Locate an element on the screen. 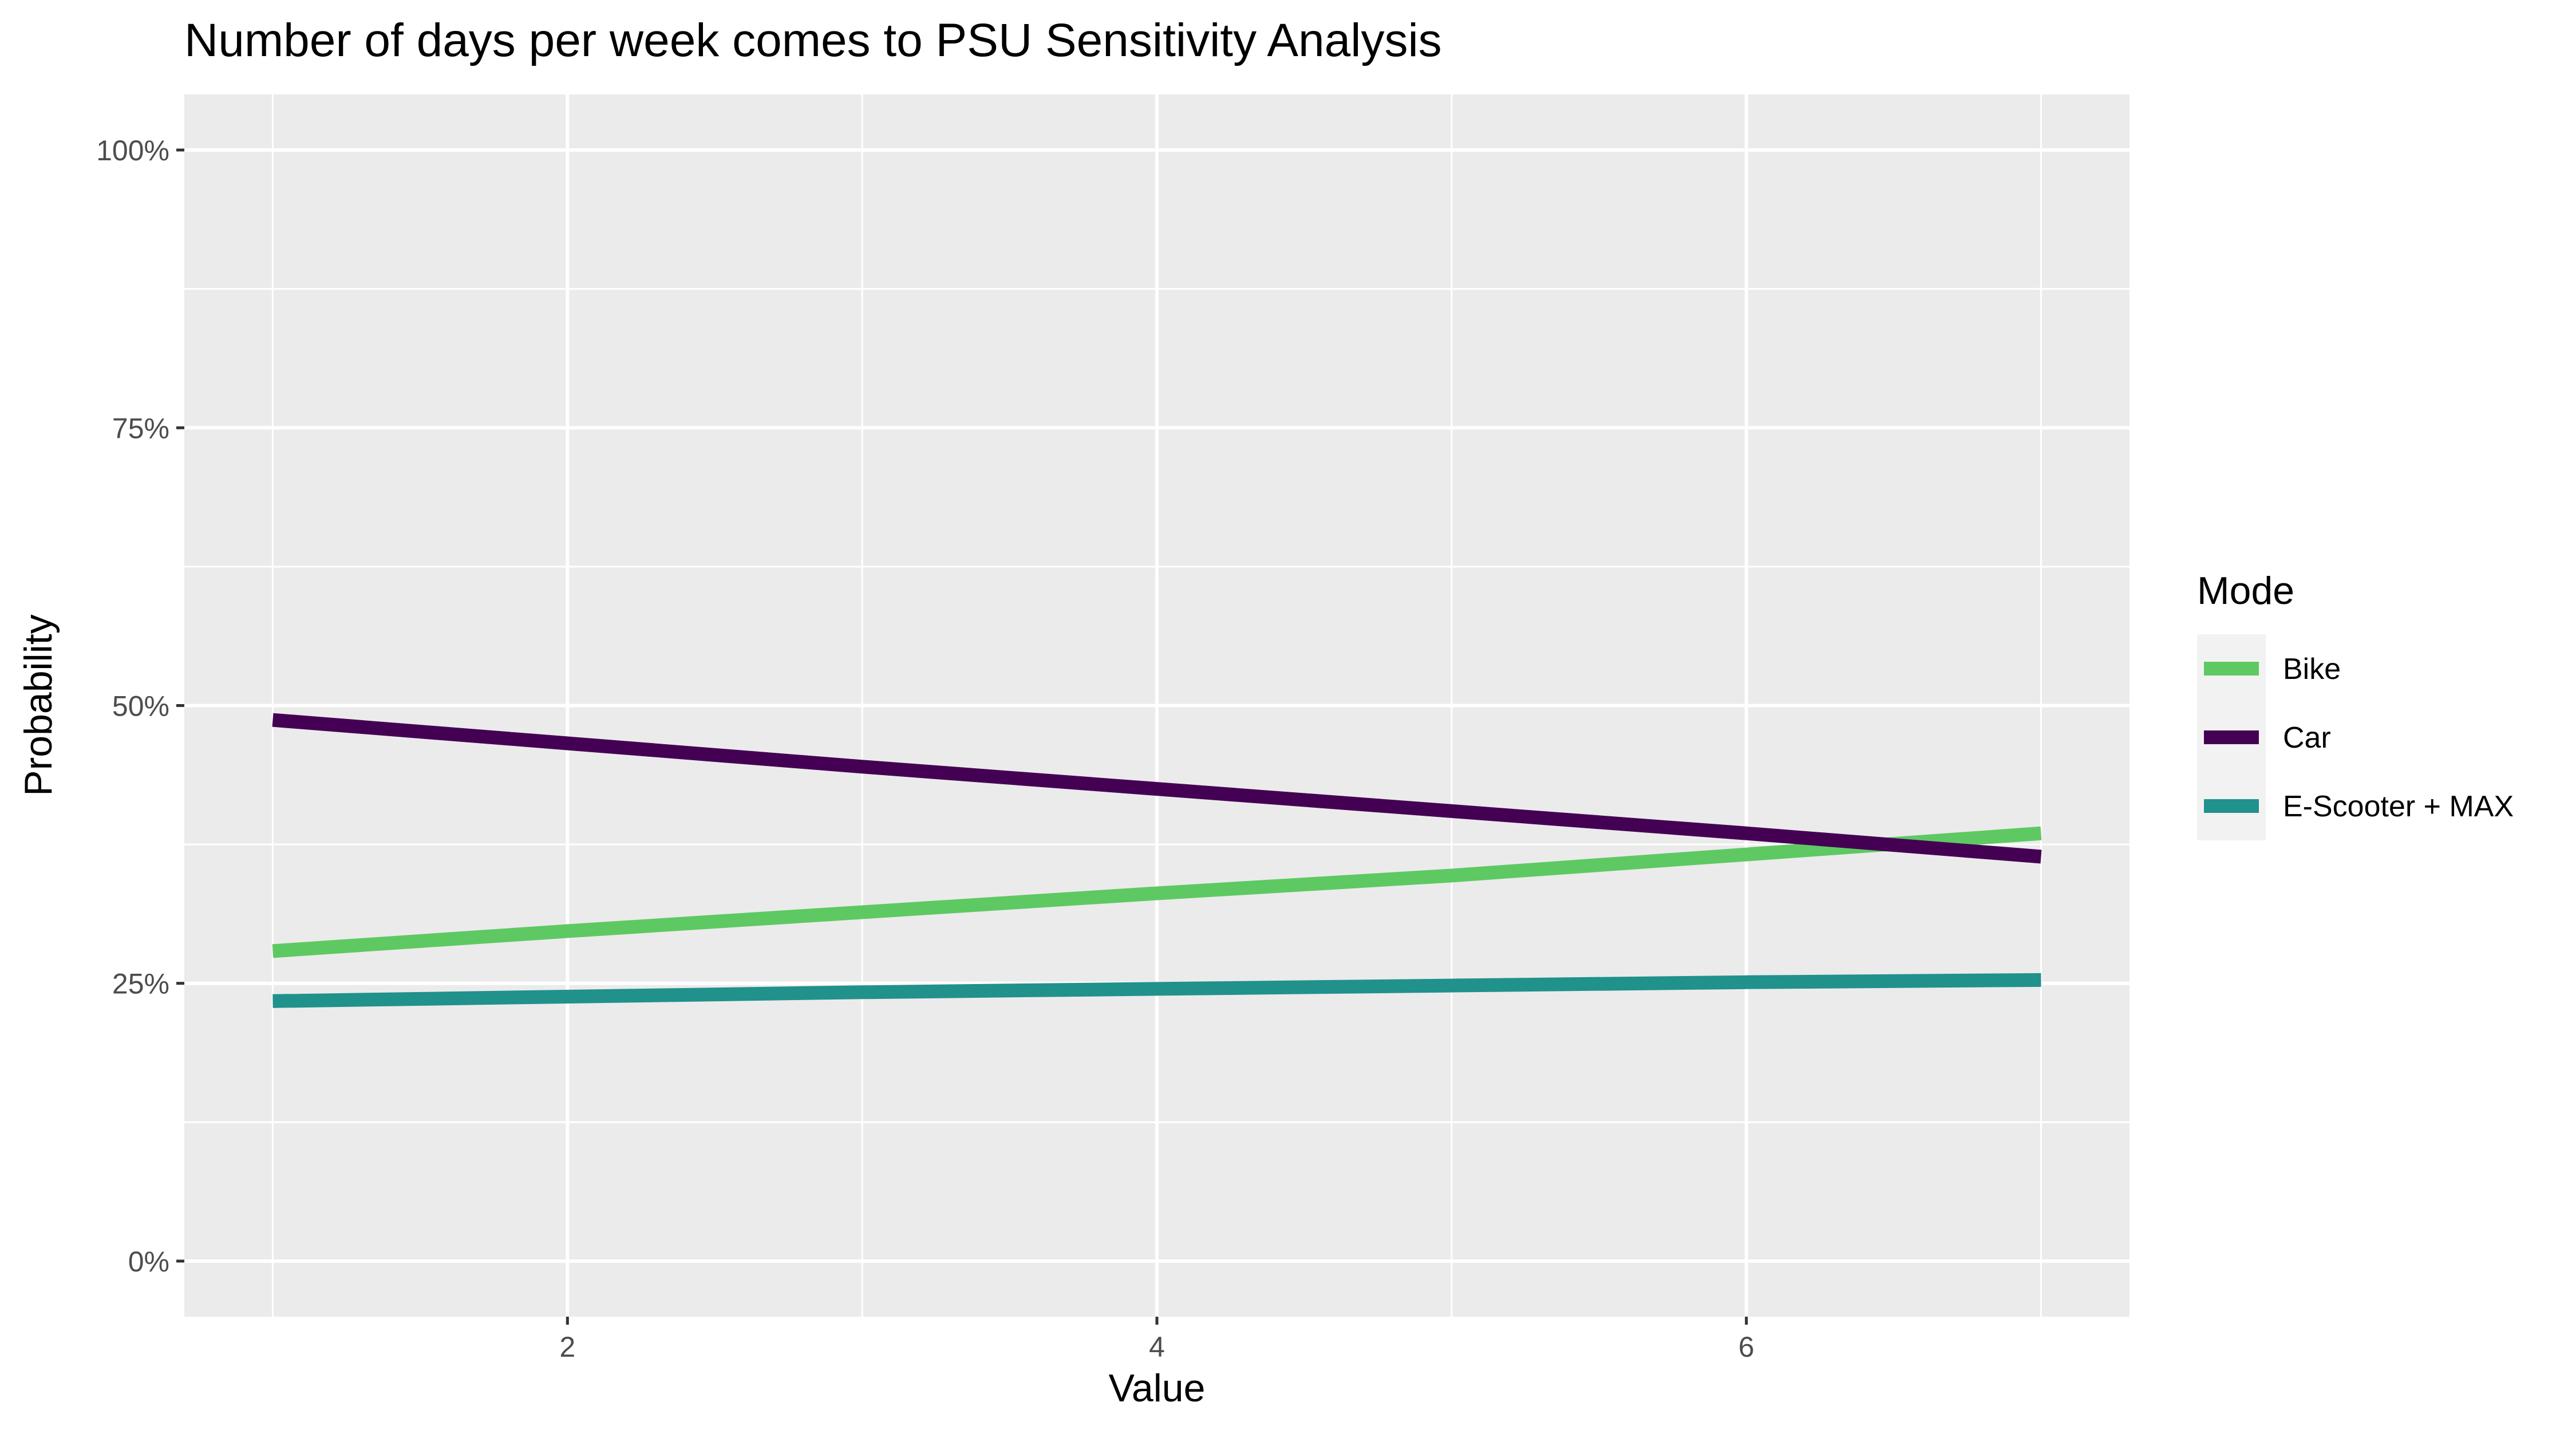  x-tick-label: 6 is located at coordinates (1747, 1347).